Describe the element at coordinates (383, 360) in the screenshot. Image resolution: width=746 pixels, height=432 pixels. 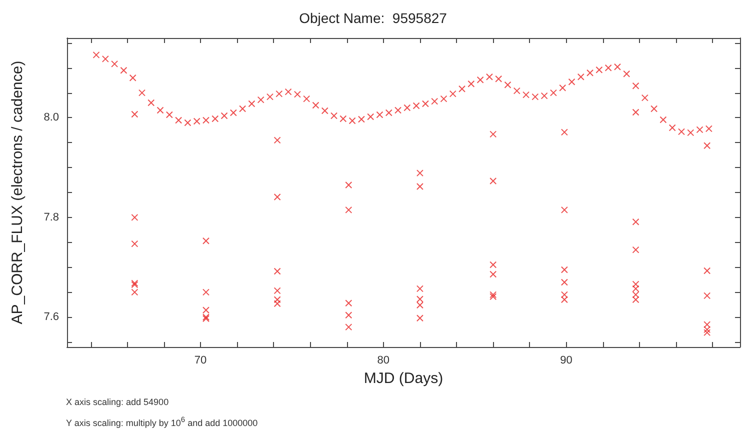
I see `x-tick-label: 80` at that location.